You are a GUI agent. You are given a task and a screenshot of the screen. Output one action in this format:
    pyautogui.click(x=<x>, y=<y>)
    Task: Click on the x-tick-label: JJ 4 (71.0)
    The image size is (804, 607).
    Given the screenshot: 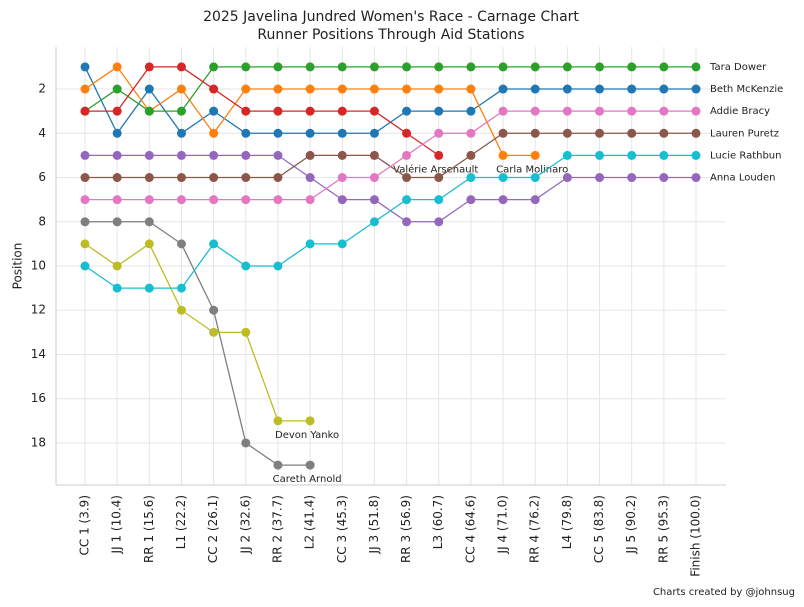 What is the action you would take?
    pyautogui.click(x=503, y=524)
    